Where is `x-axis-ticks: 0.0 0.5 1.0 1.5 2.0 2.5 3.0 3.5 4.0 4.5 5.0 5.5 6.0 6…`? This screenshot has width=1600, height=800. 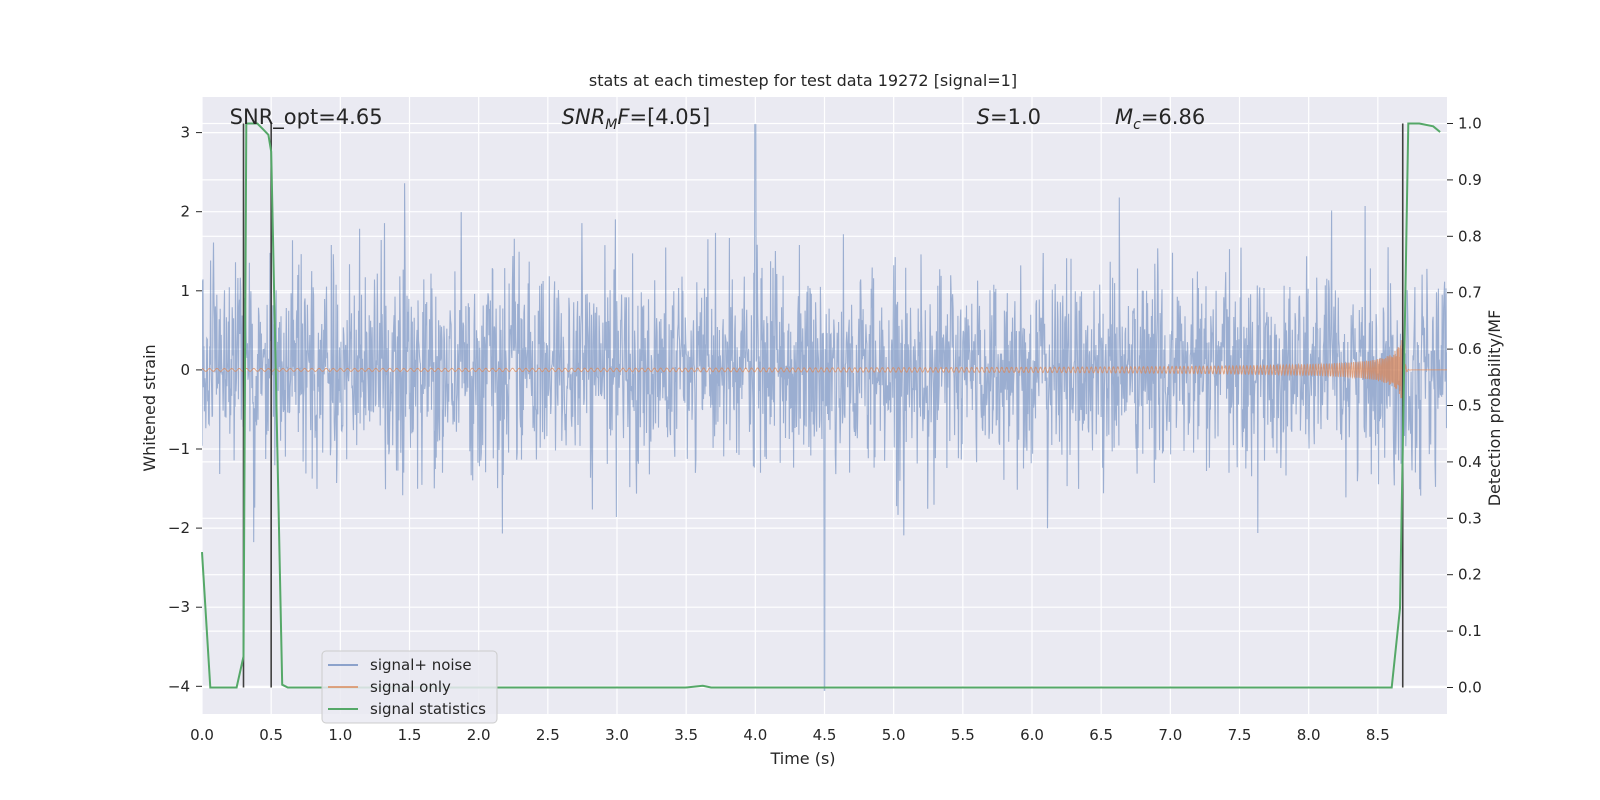 x-axis-ticks: 0.0 0.5 1.0 1.5 2.0 2.5 3.0 3.5 4.0 4.5 5.0 5.5 6.0 6… is located at coordinates (790, 735).